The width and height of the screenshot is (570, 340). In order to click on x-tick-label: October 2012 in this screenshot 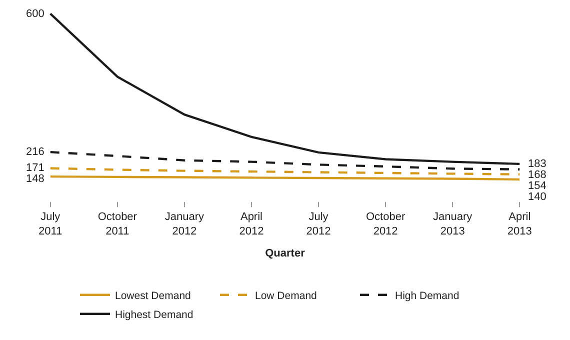, I will do `click(386, 224)`.